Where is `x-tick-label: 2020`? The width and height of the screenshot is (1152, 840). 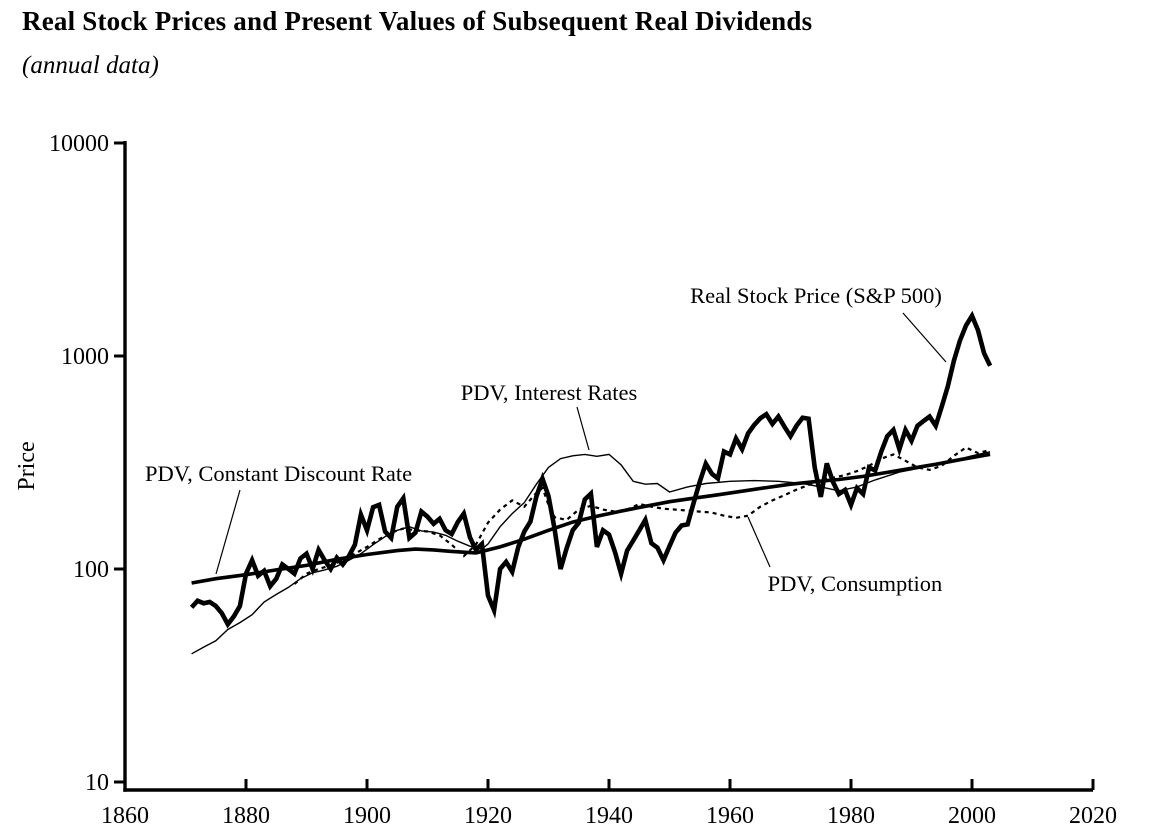 x-tick-label: 2020 is located at coordinates (1093, 816).